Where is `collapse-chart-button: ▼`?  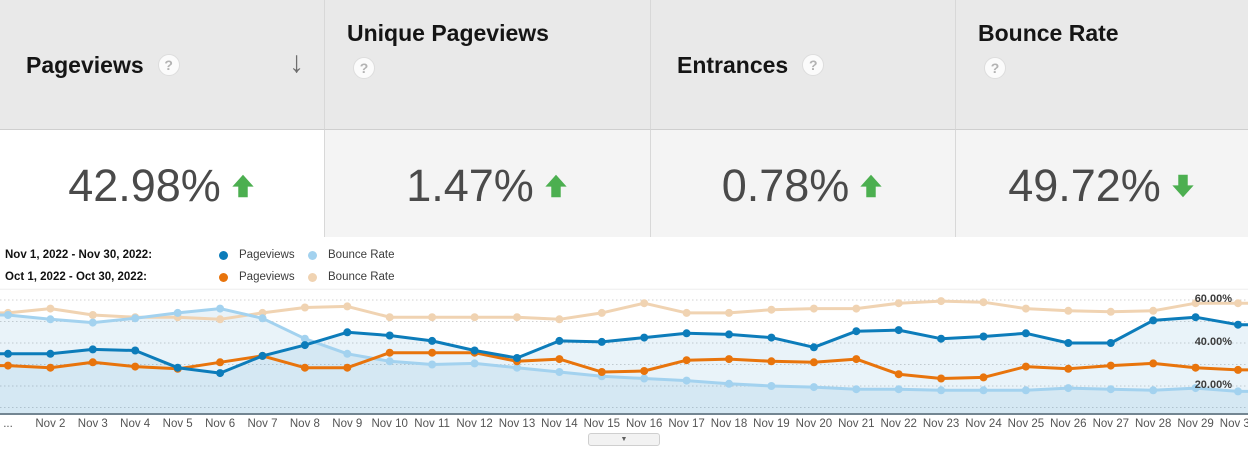 collapse-chart-button: ▼ is located at coordinates (624, 439).